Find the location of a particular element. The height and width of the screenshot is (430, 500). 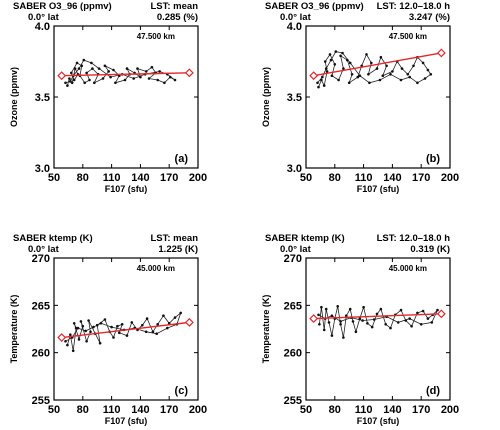

trend-endpoint-marker is located at coordinates (62, 337).